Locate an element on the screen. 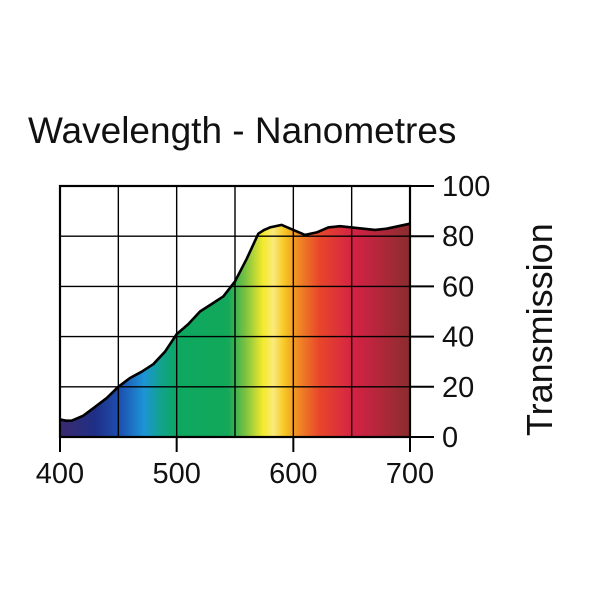 The width and height of the screenshot is (600, 600). chart-title: Wavelength - Nanometres is located at coordinates (242, 130).